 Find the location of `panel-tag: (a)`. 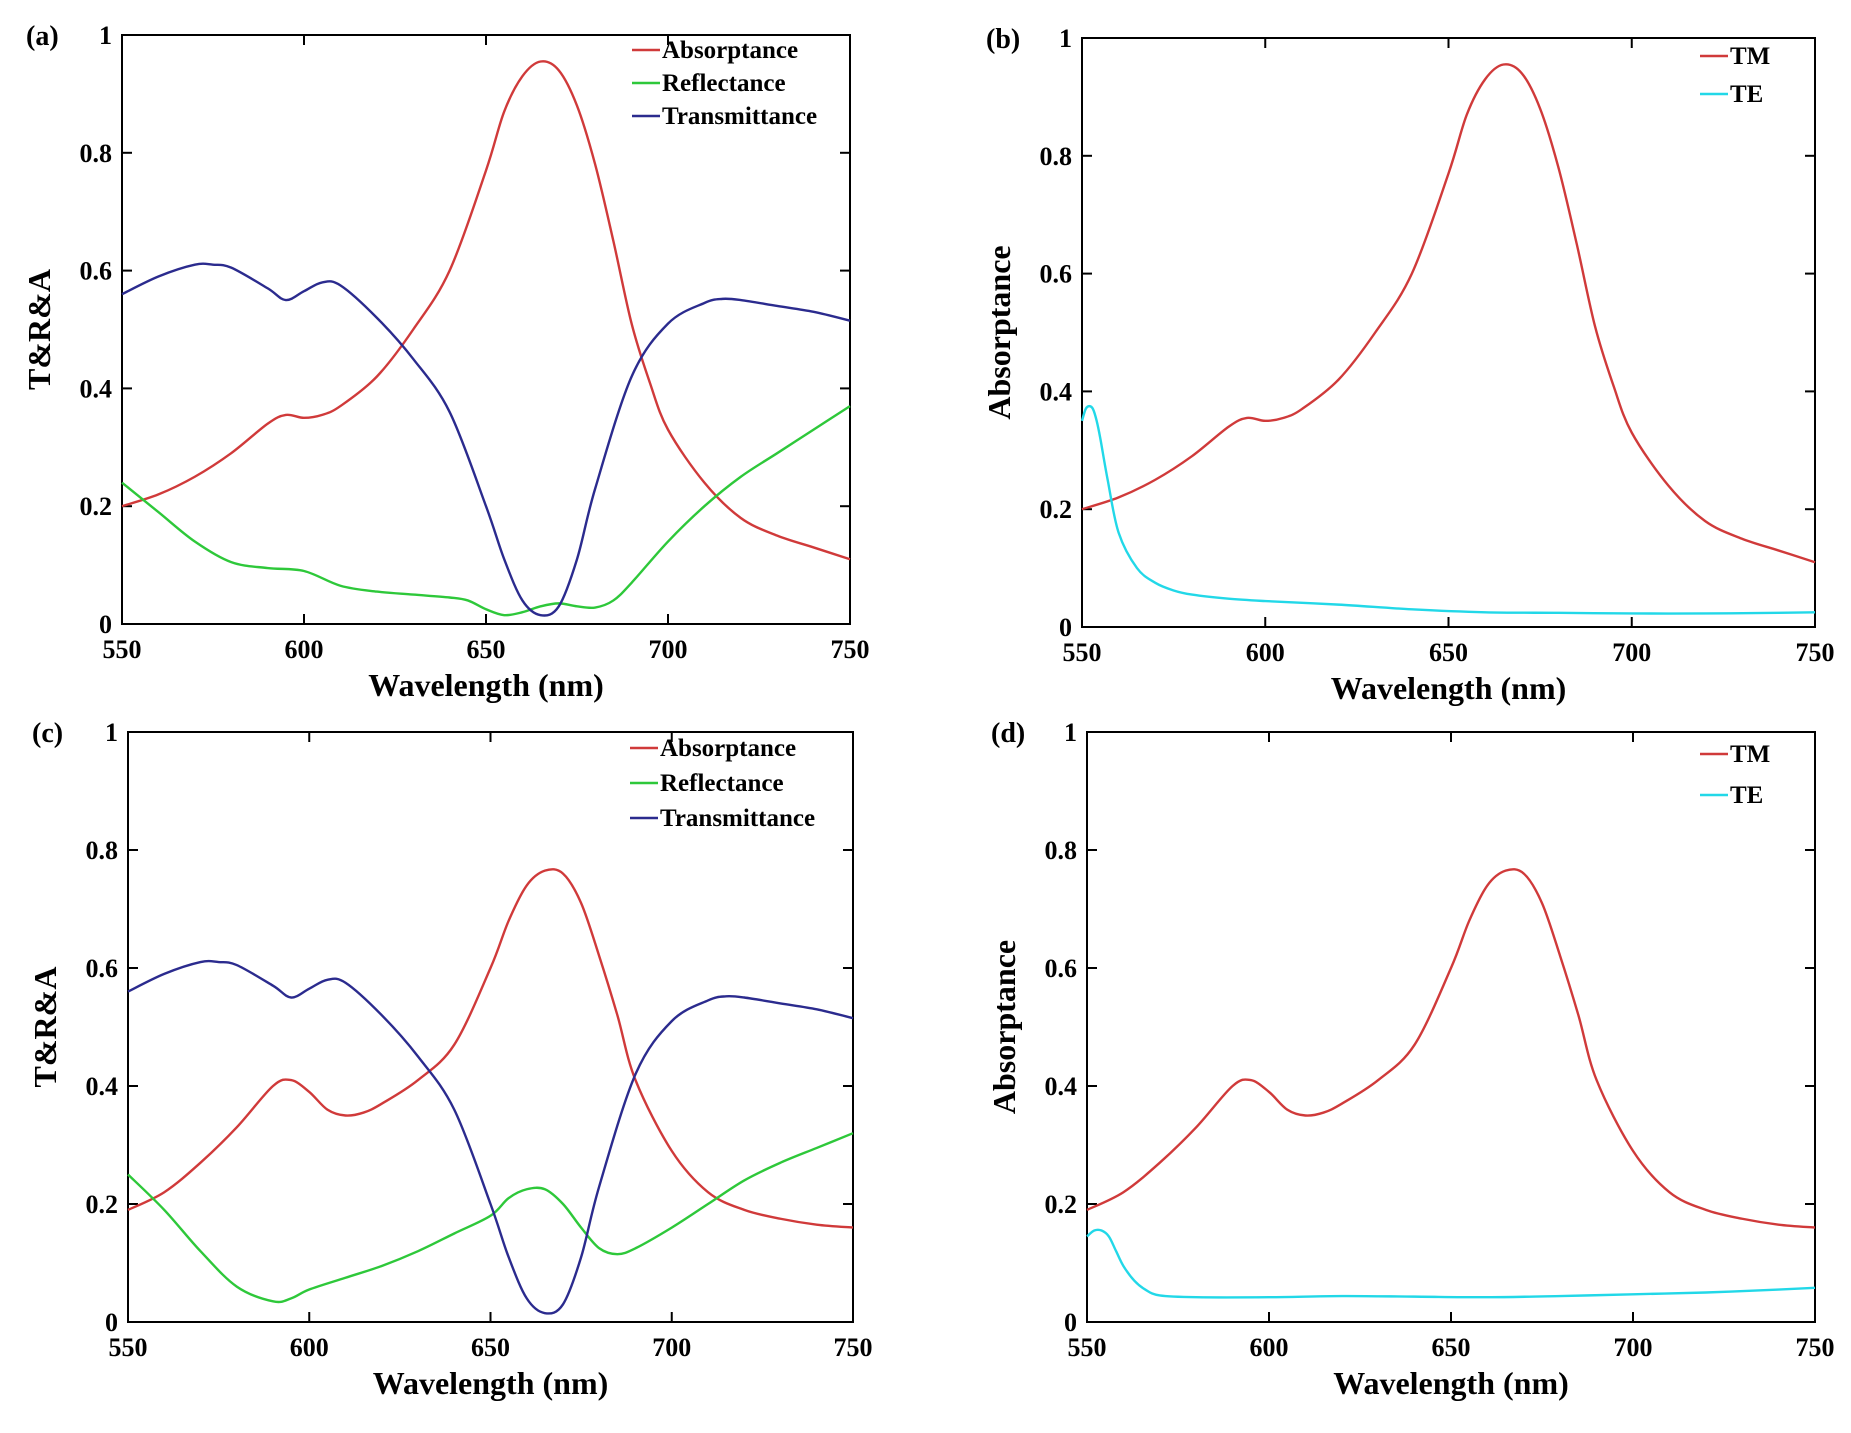

panel-tag: (a) is located at coordinates (42, 36).